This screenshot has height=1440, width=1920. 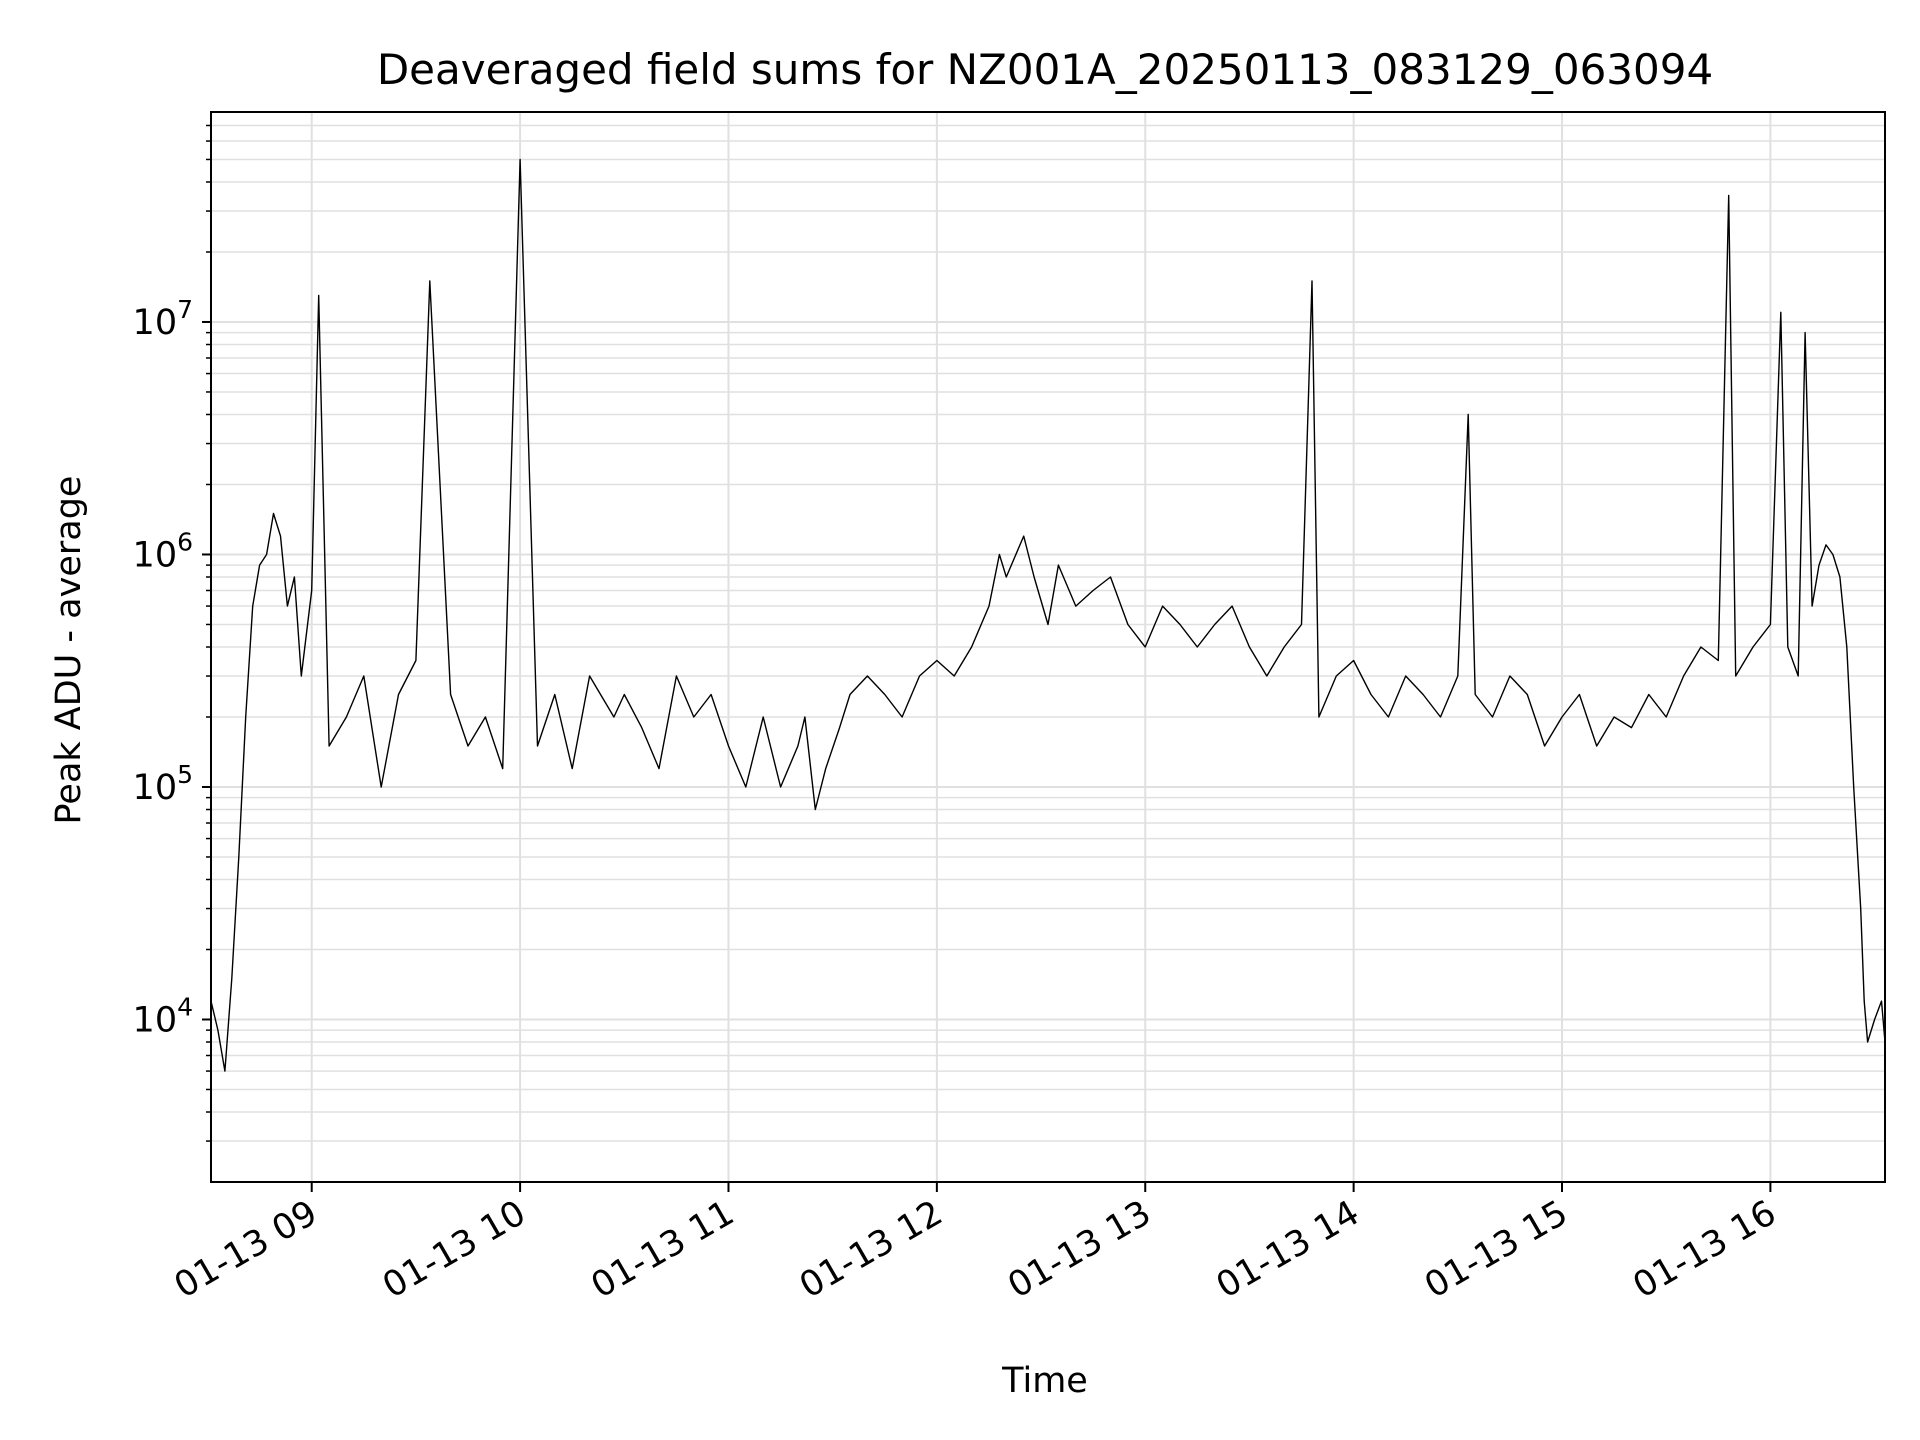 I want to click on y-tick-exponent: 5, so click(x=185, y=774).